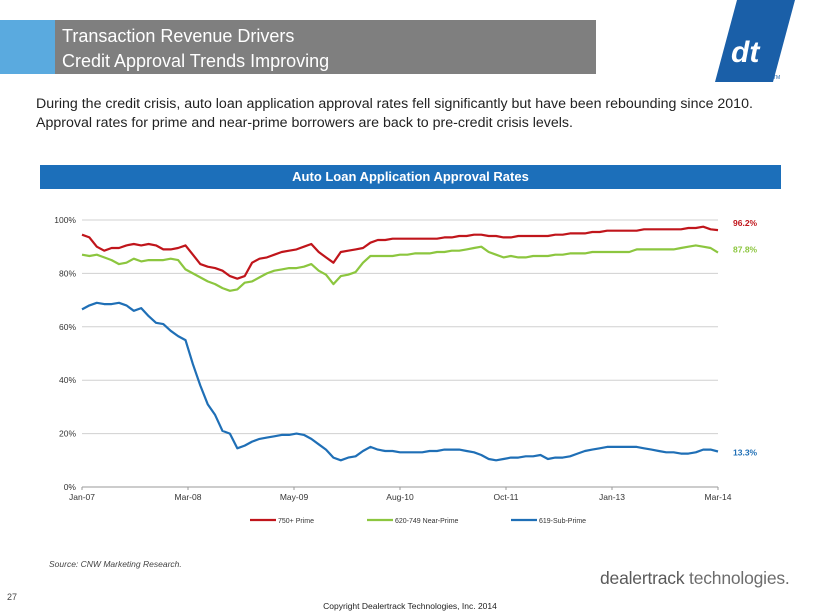 This screenshot has height=615, width=820. What do you see at coordinates (562, 521) in the screenshot?
I see `legend-label: 619-Sub-Prime` at bounding box center [562, 521].